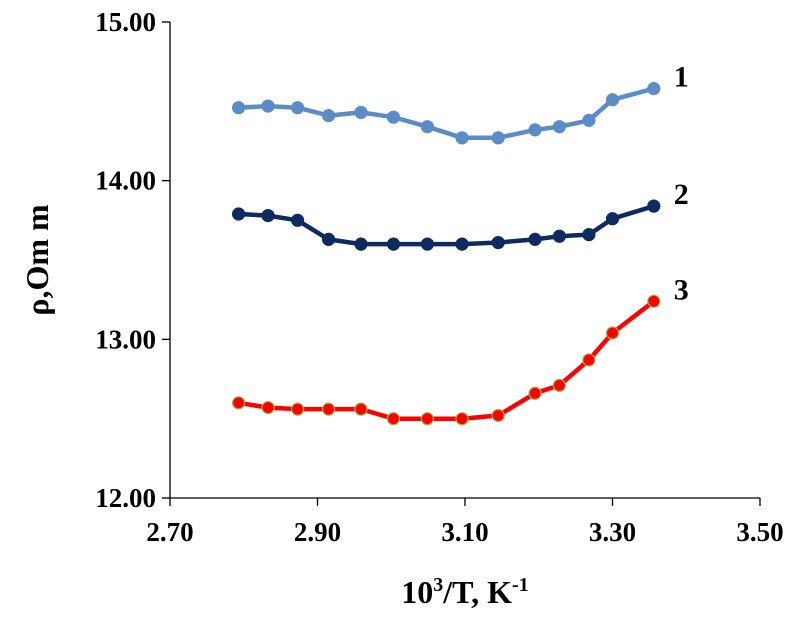 This screenshot has width=792, height=617. What do you see at coordinates (681, 77) in the screenshot?
I see `series-label-1: 1` at bounding box center [681, 77].